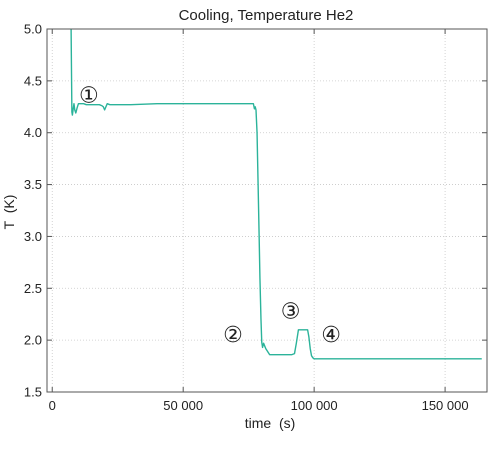 Image resolution: width=498 pixels, height=455 pixels. Describe the element at coordinates (33, 236) in the screenshot. I see `y-tick-label: 3.0` at that location.